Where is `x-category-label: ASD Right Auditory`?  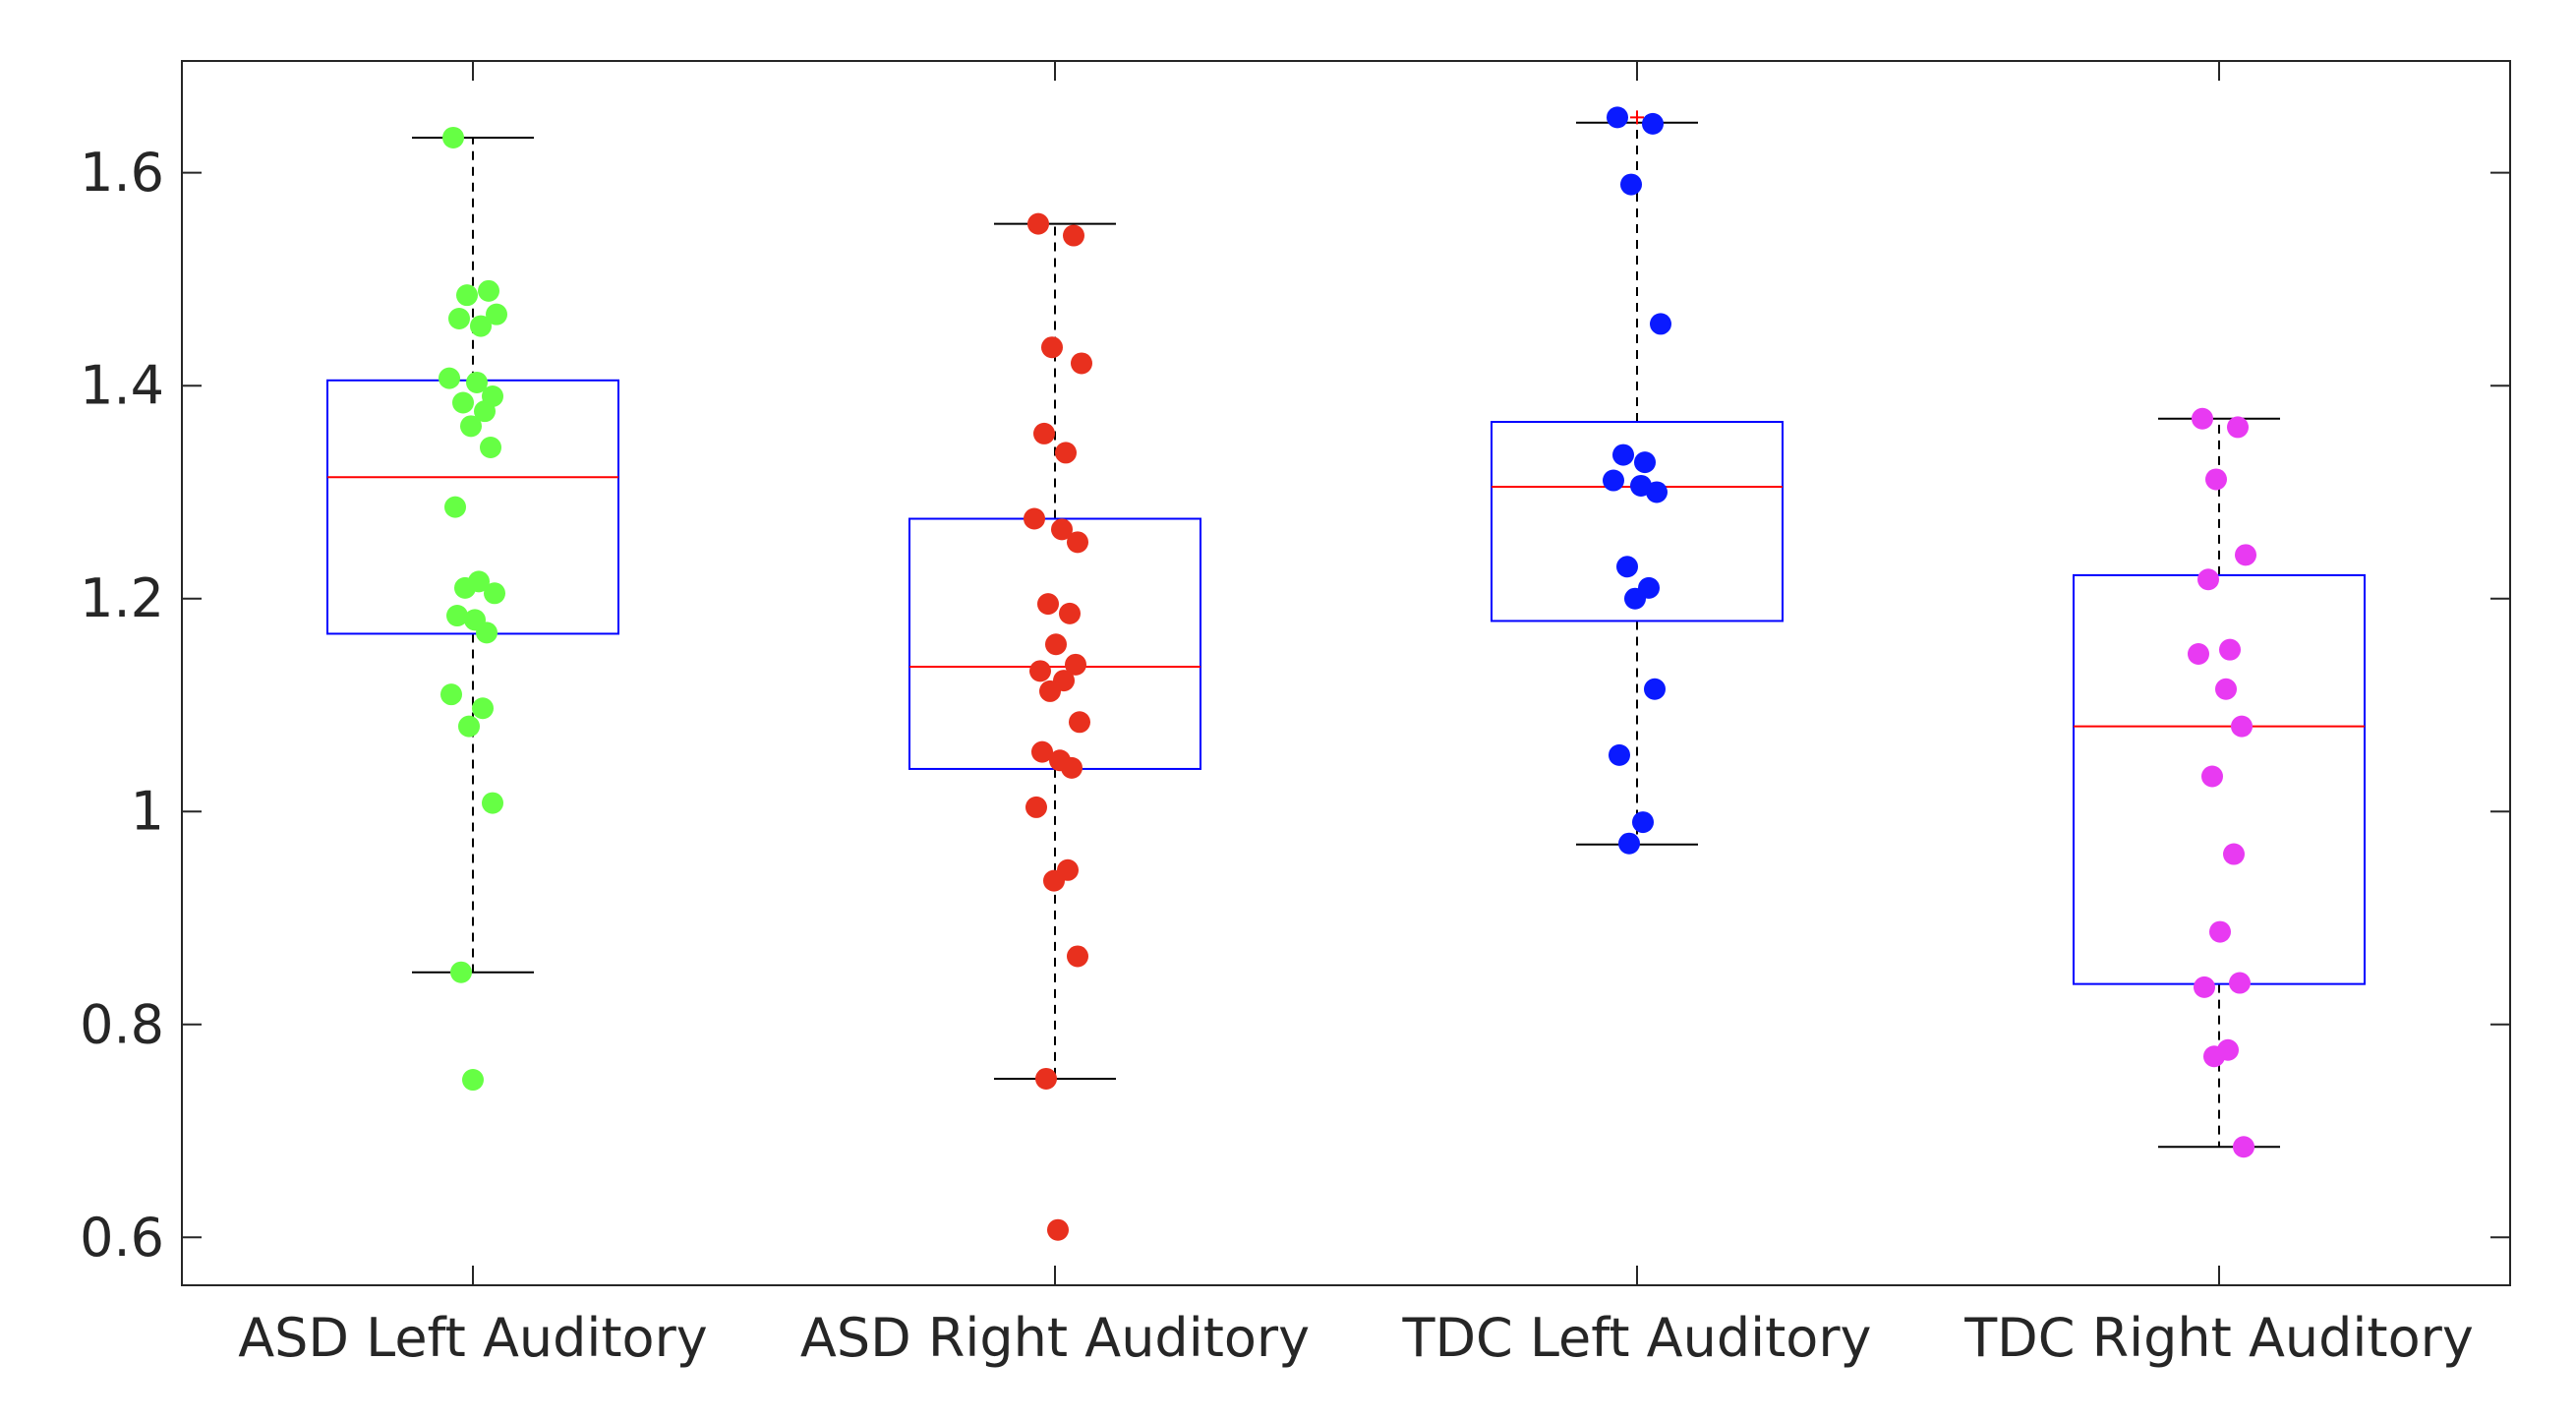 x-category-label: ASD Right Auditory is located at coordinates (1055, 1338).